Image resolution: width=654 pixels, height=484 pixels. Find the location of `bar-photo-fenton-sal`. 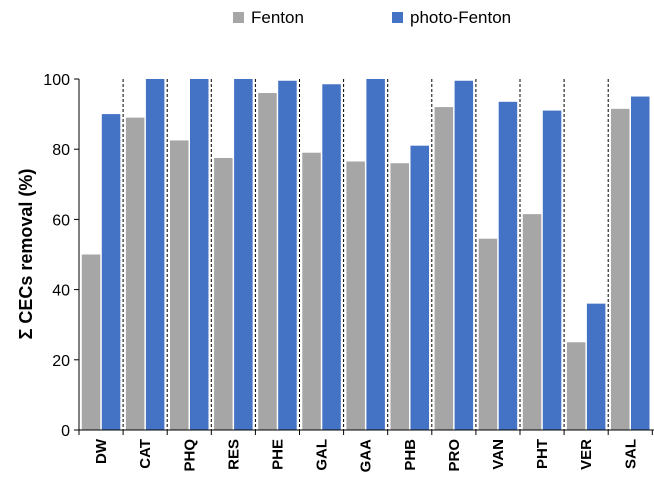

bar-photo-fenton-sal is located at coordinates (640, 263).